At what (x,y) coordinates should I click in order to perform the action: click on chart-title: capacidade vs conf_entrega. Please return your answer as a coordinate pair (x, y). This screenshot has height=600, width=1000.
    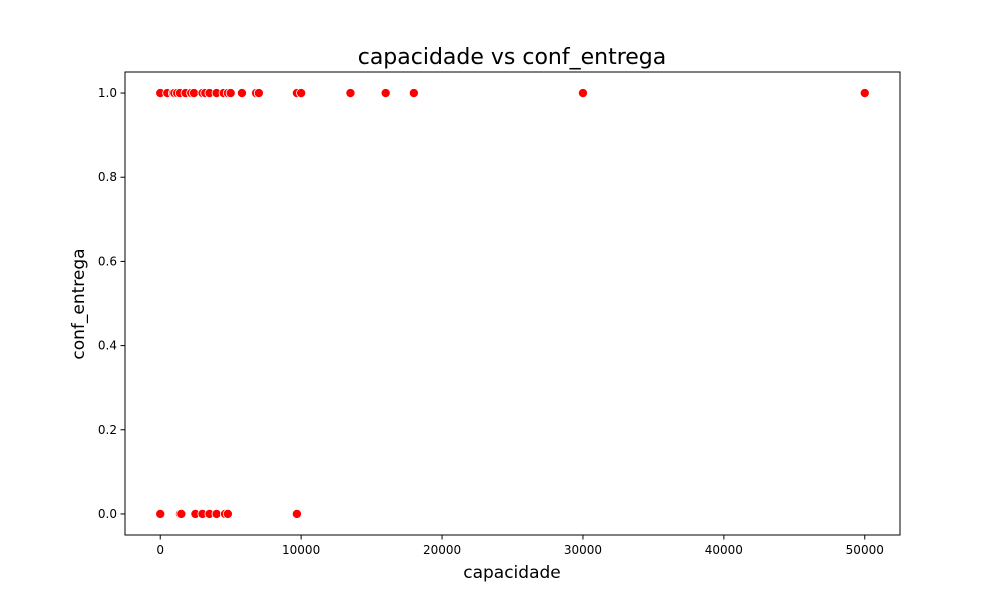
    Looking at the image, I should click on (512, 57).